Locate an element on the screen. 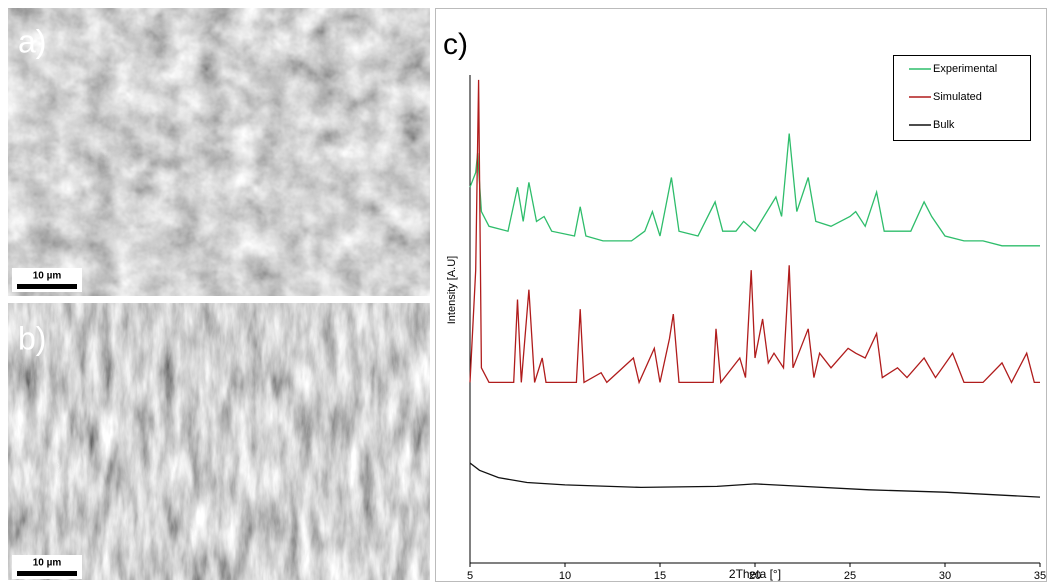 The image size is (1048, 583). panel-label: a) is located at coordinates (32, 41).